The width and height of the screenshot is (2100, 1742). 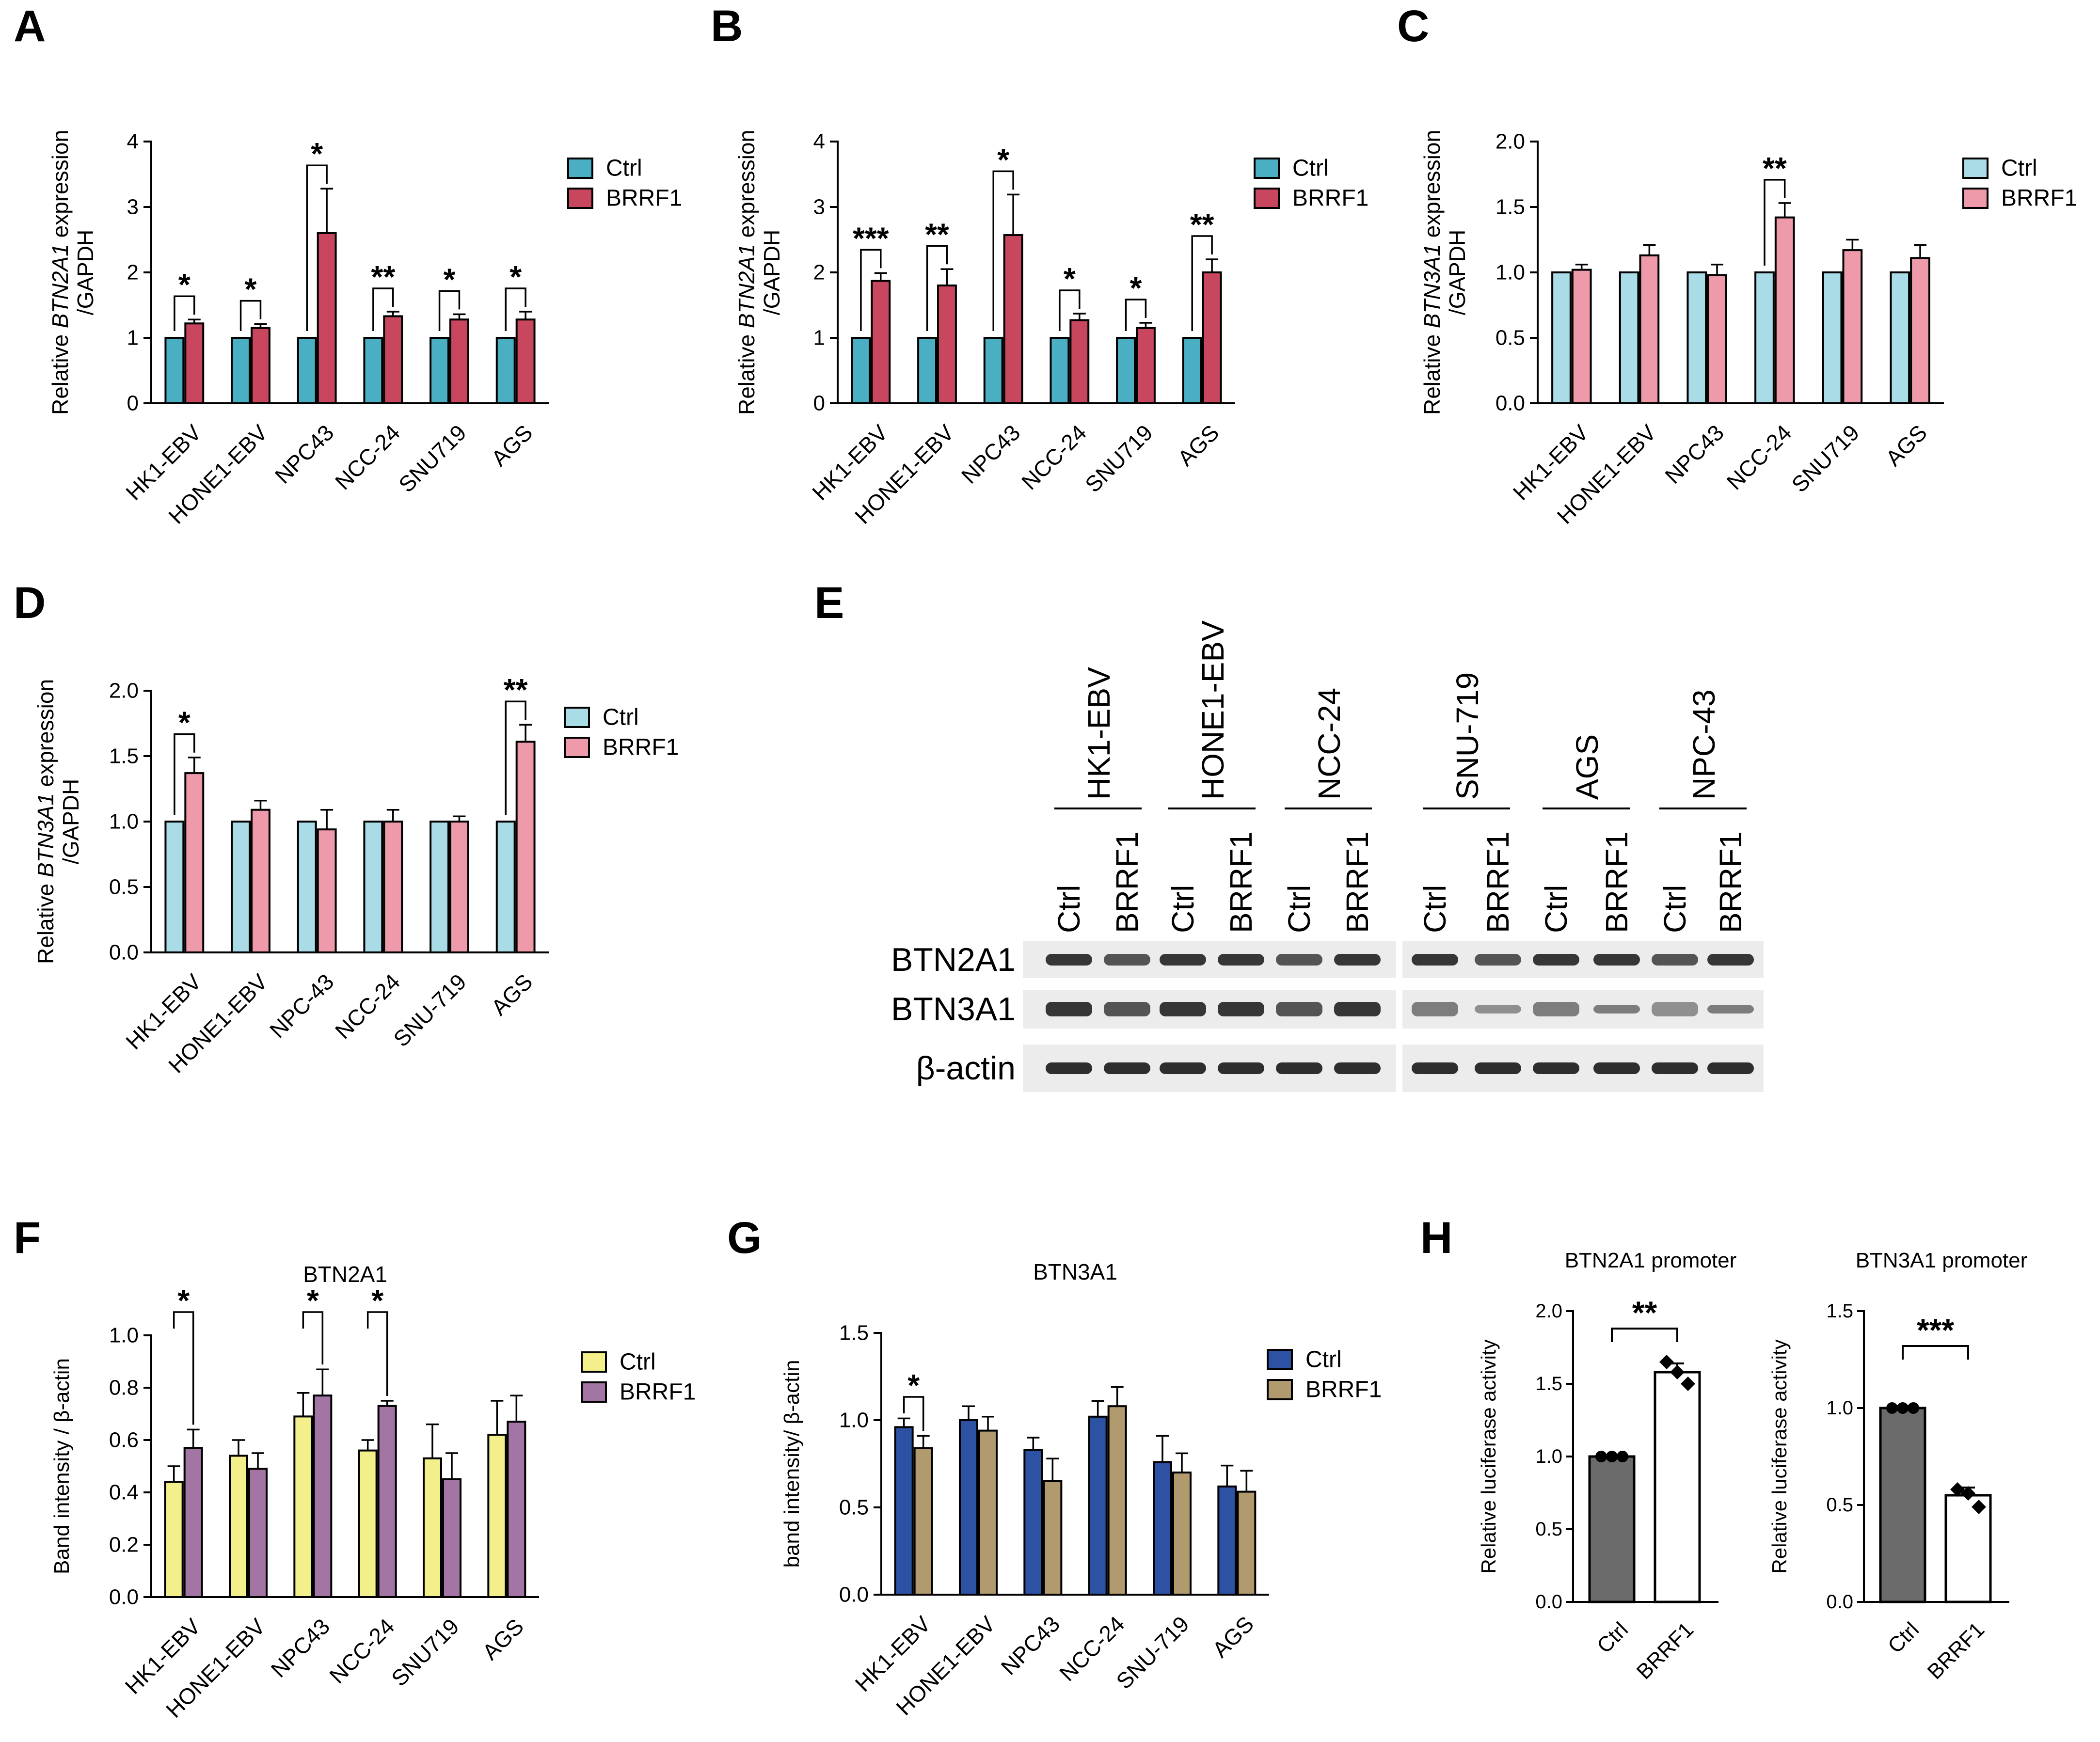 I want to click on panel-letter-F: F, so click(x=27, y=1238).